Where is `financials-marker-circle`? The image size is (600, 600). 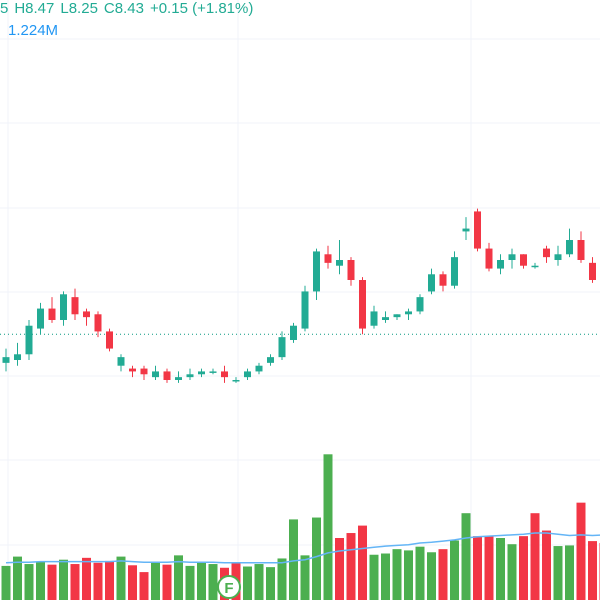
financials-marker-circle is located at coordinates (229, 587).